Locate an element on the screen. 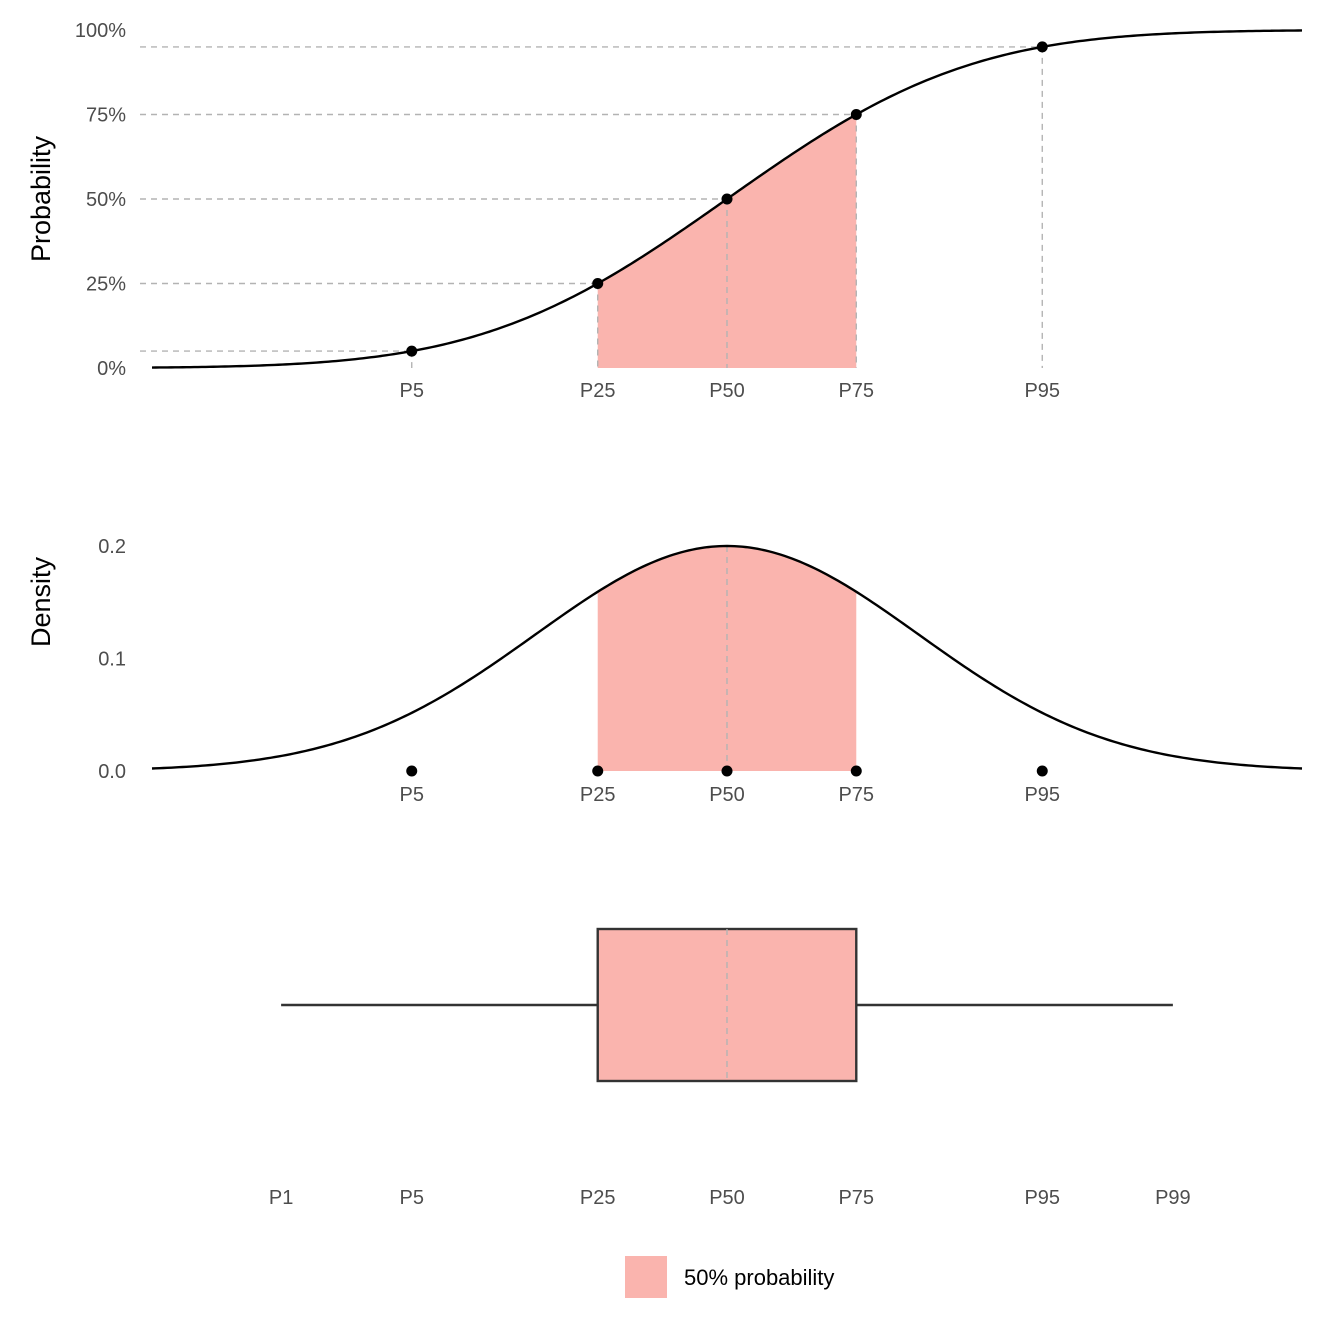 This screenshot has height=1344, width=1344. legend: 50% probability is located at coordinates (729, 1277).